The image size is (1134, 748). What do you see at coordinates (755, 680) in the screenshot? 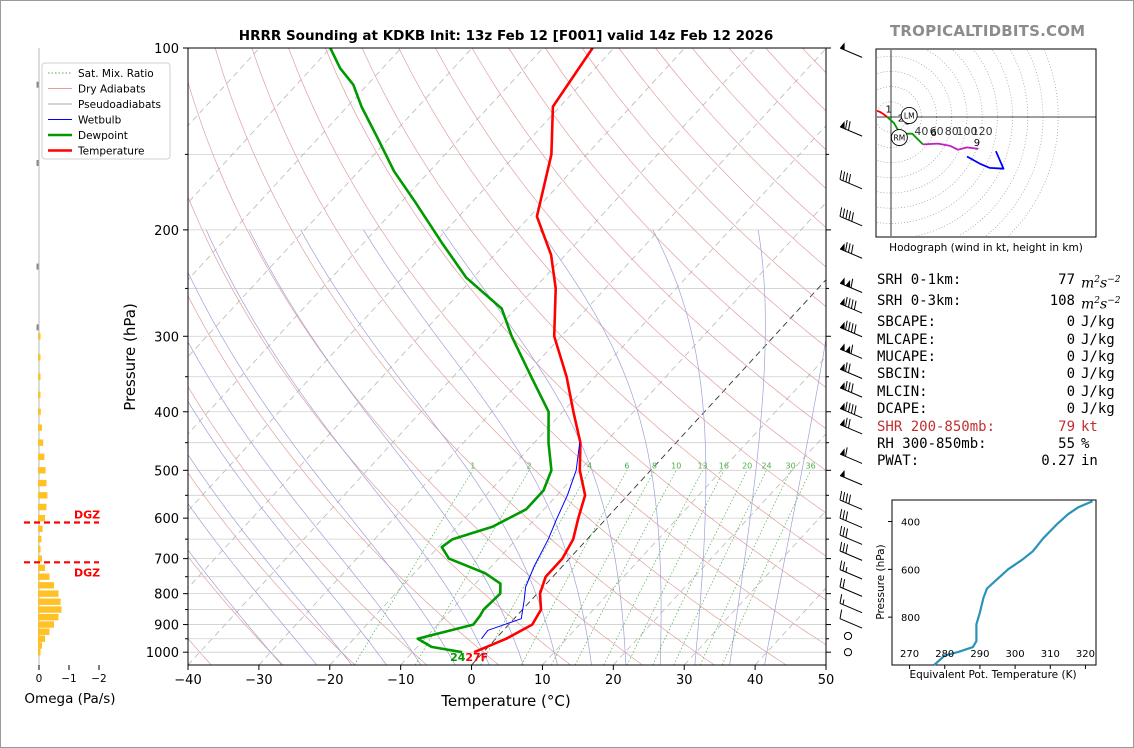
I see `x-tick-label: 40` at bounding box center [755, 680].